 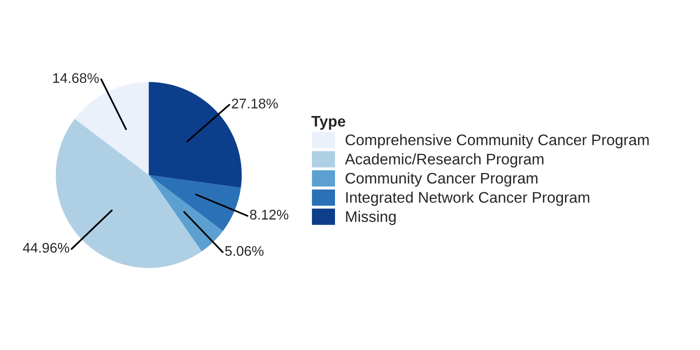 I want to click on legend-label: Community Cancer Program, so click(x=442, y=179).